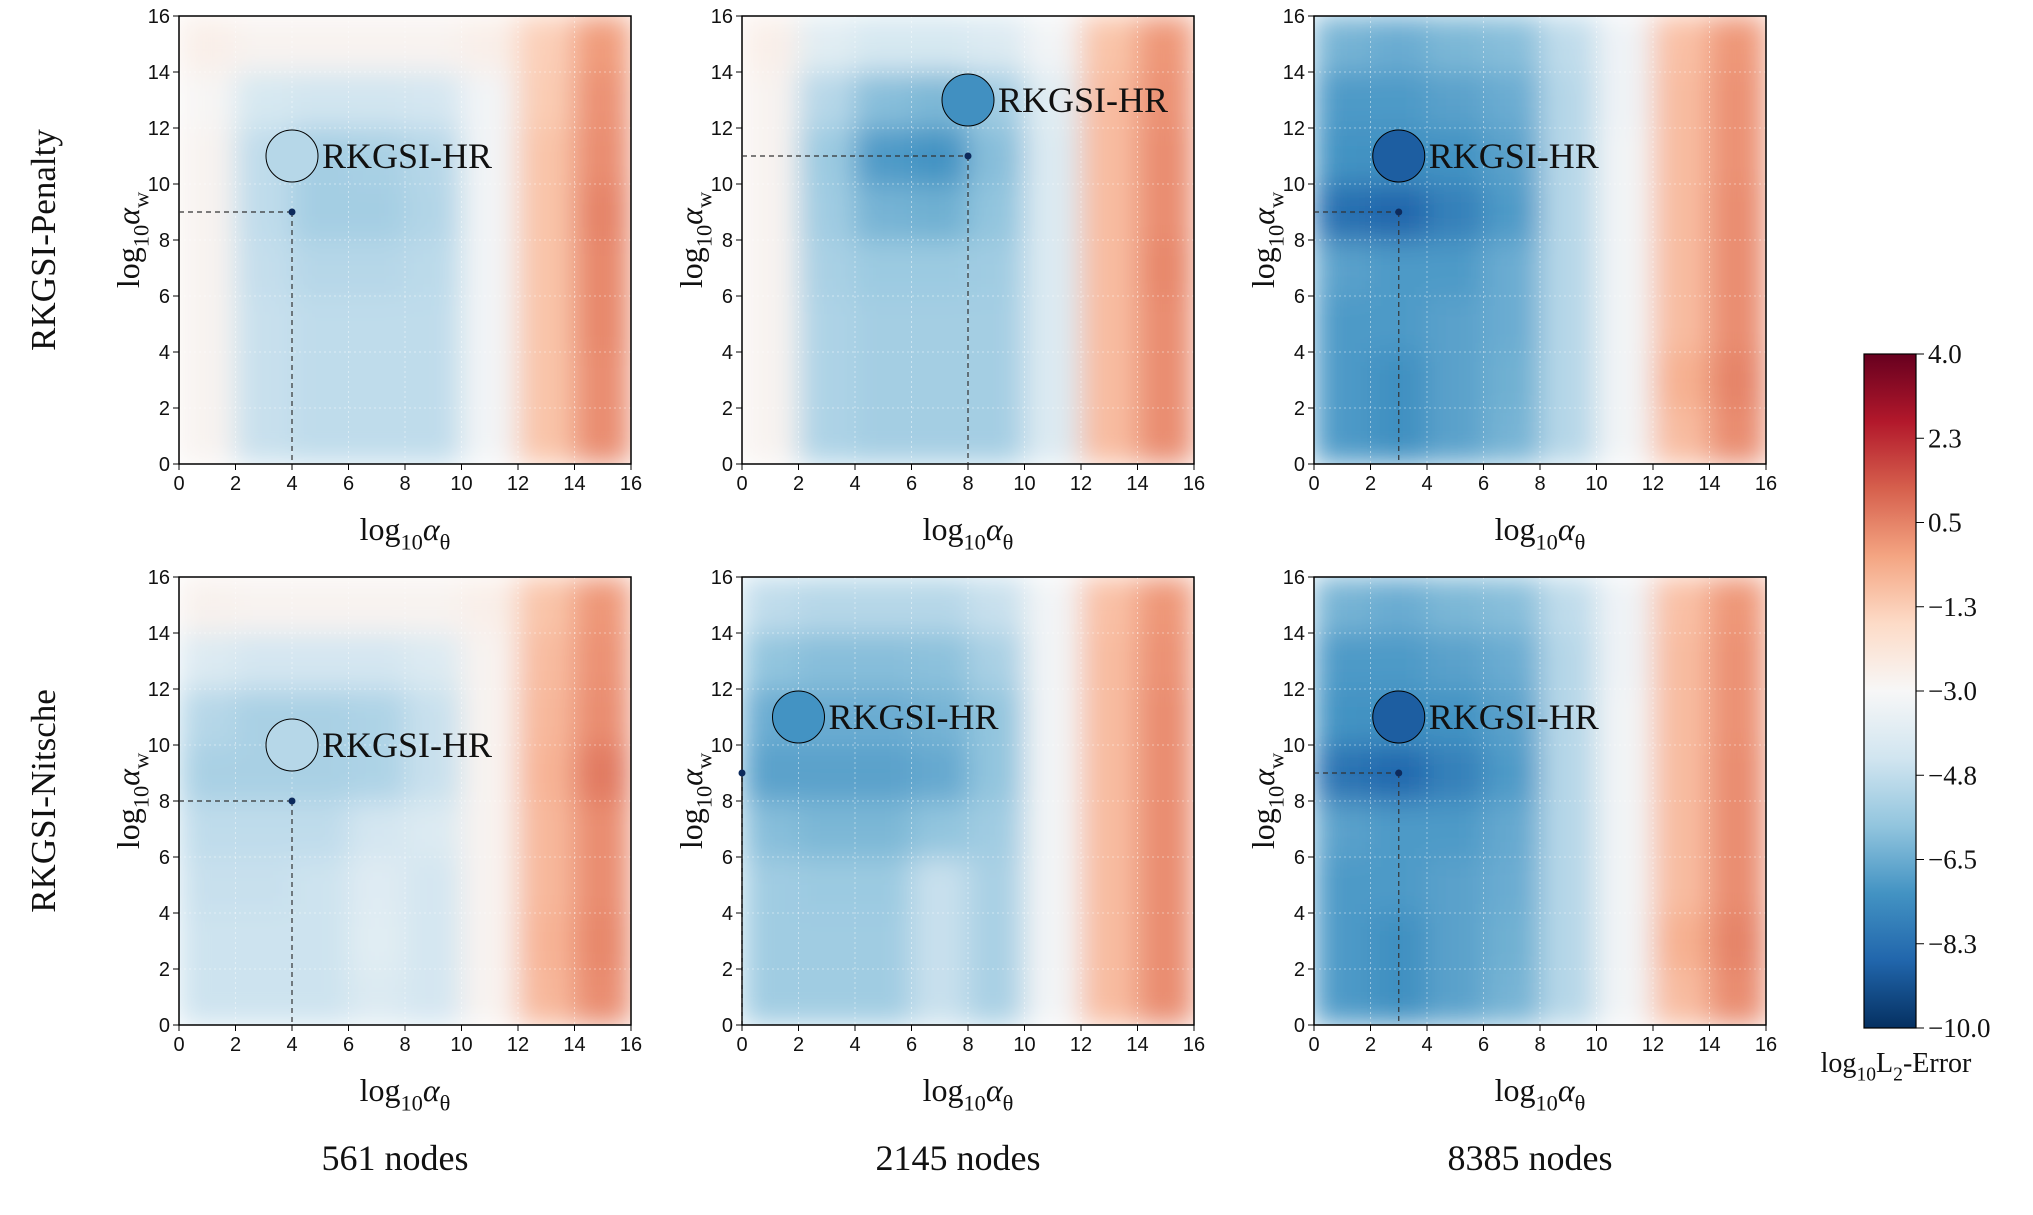 The image size is (2033, 1215). I want to click on colorbar-scale, so click(1890, 691).